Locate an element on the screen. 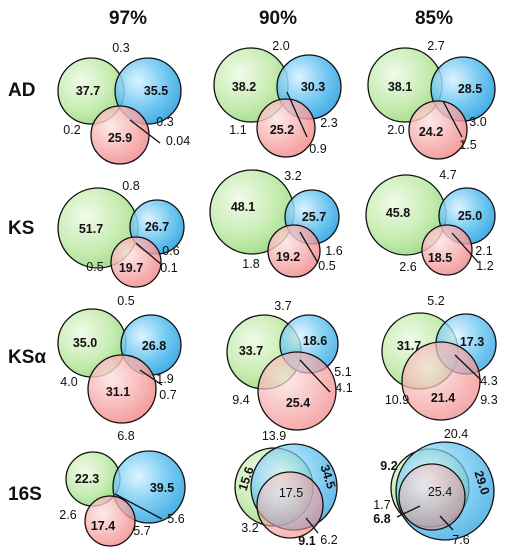  value-green-blue: 20.4 is located at coordinates (456, 434).